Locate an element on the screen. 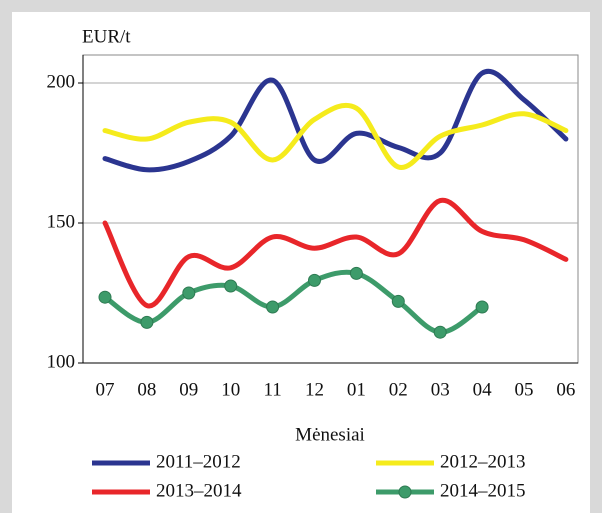  x-tick-label: 05 is located at coordinates (524, 389).